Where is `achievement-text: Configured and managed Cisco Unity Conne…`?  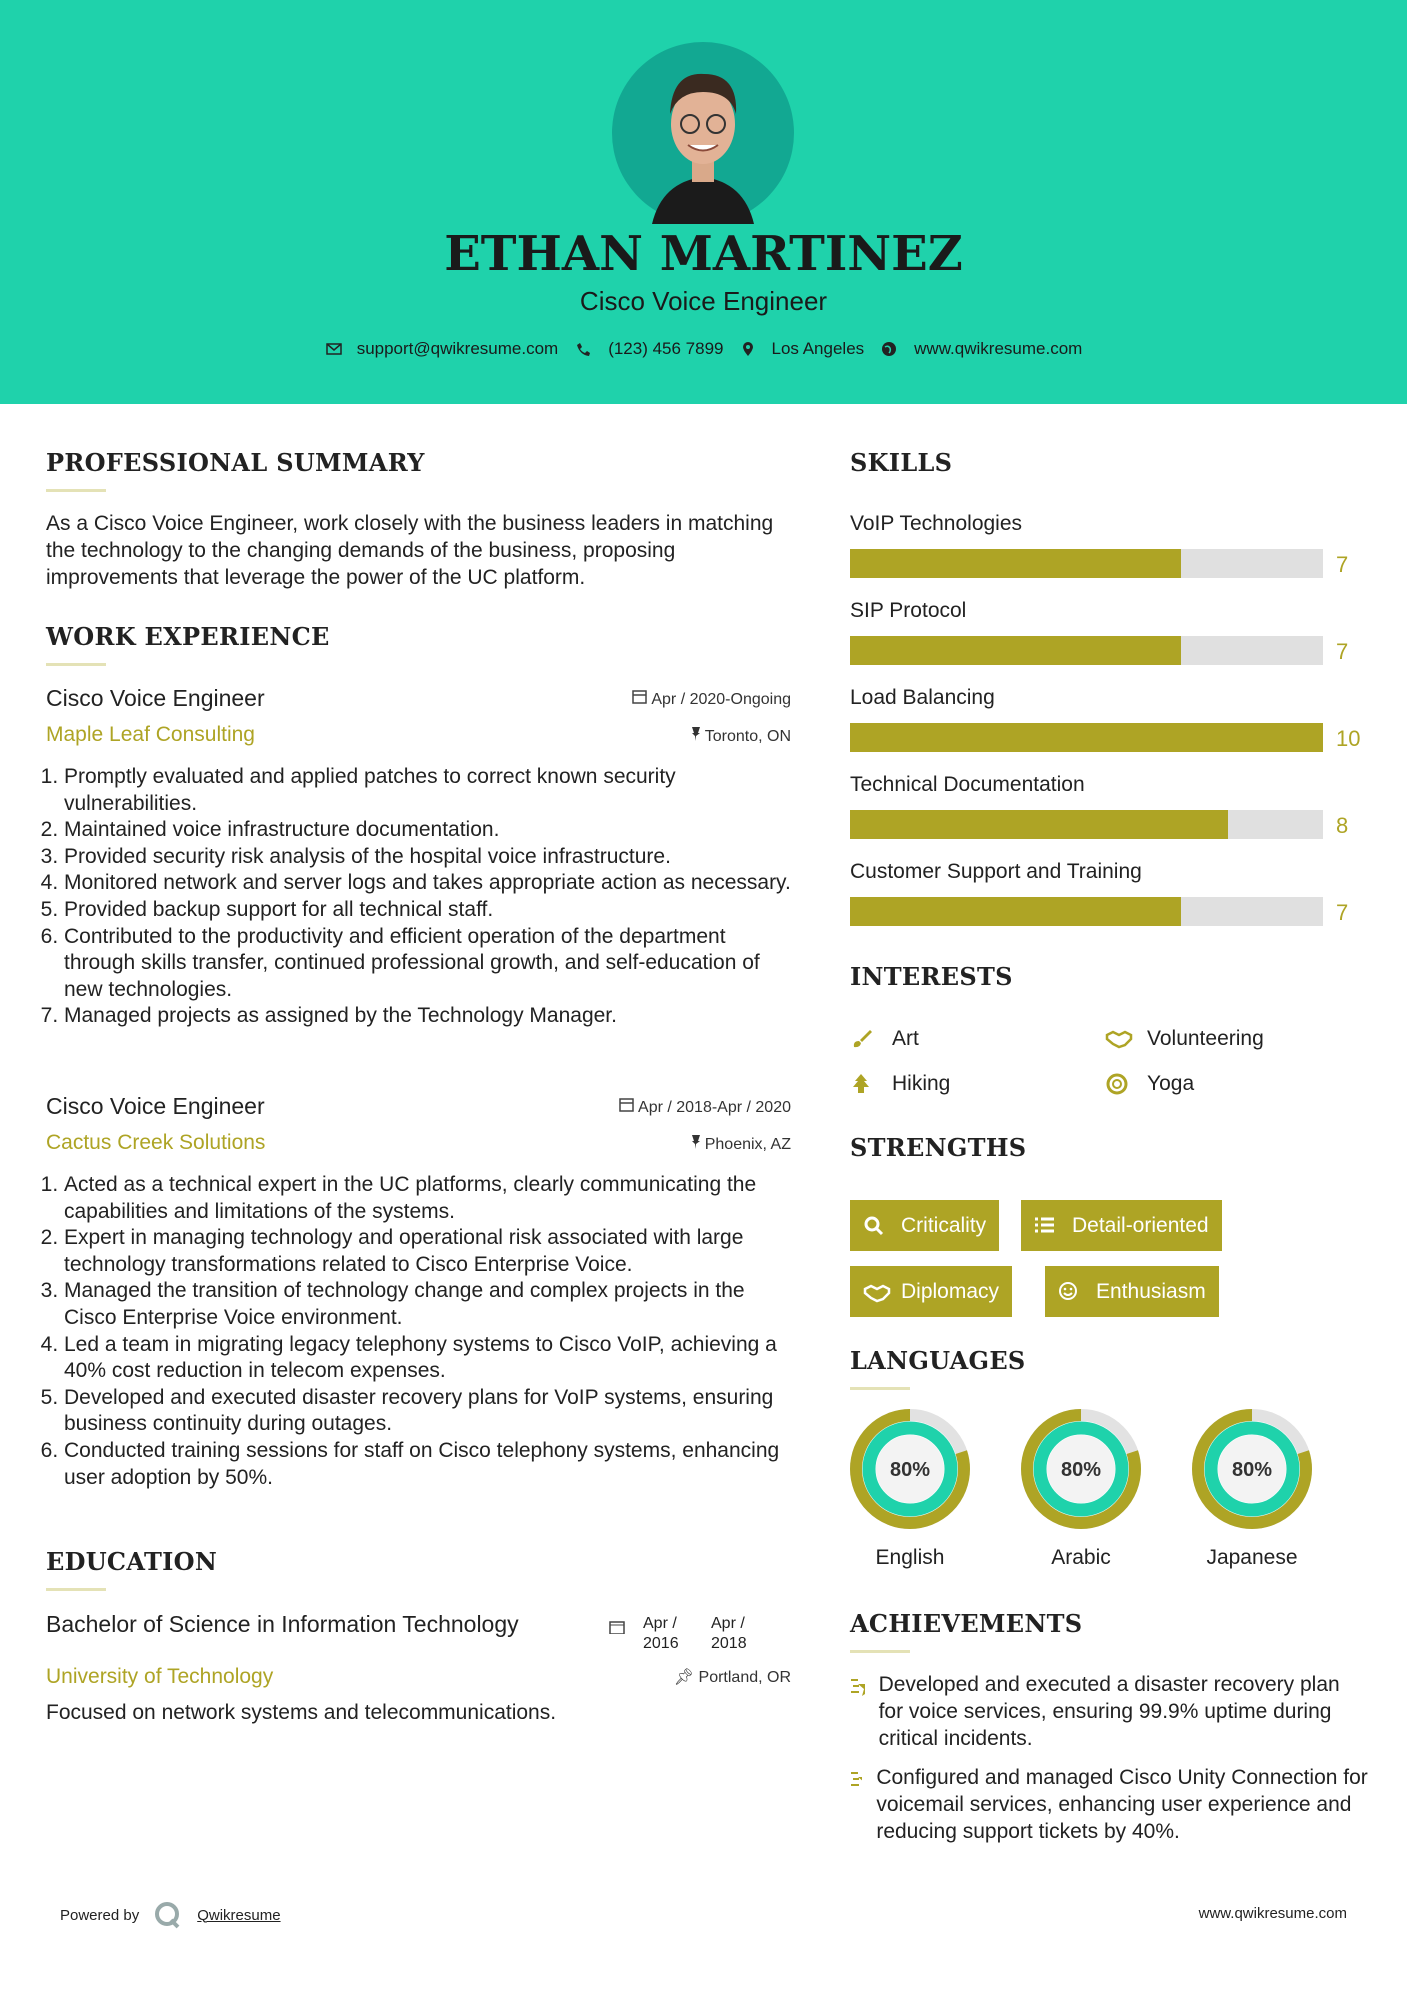 achievement-text: Configured and managed Cisco Unity Conne… is located at coordinates (1122, 1804).